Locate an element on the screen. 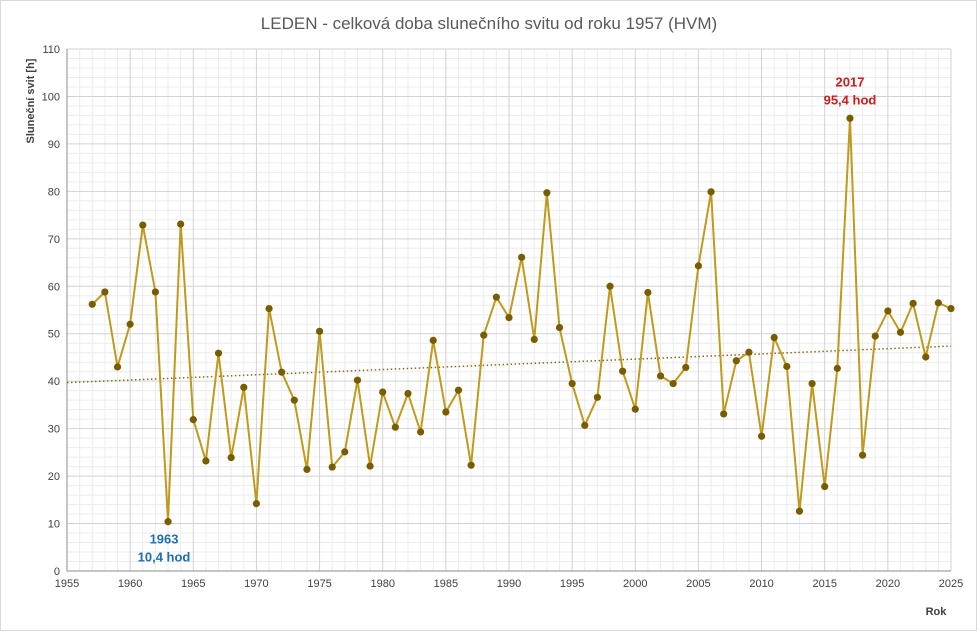 The width and height of the screenshot is (977, 635). x-axis-title: Rok is located at coordinates (937, 612).